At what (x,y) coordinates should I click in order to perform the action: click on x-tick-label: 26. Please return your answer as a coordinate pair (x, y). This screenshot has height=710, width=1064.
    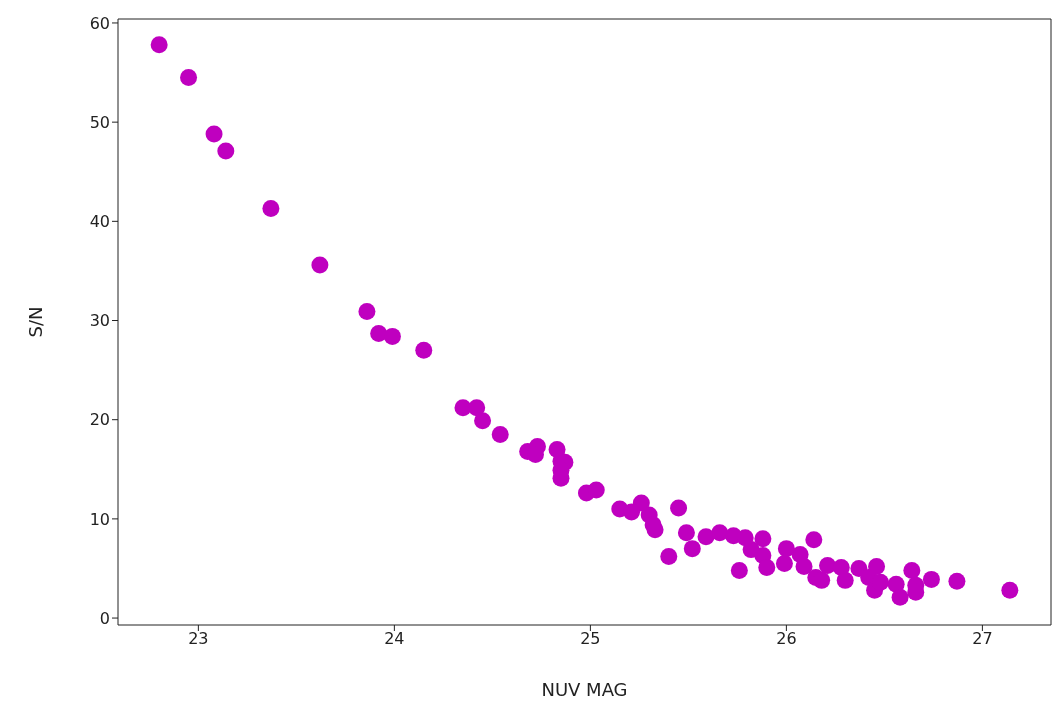
    Looking at the image, I should click on (786, 639).